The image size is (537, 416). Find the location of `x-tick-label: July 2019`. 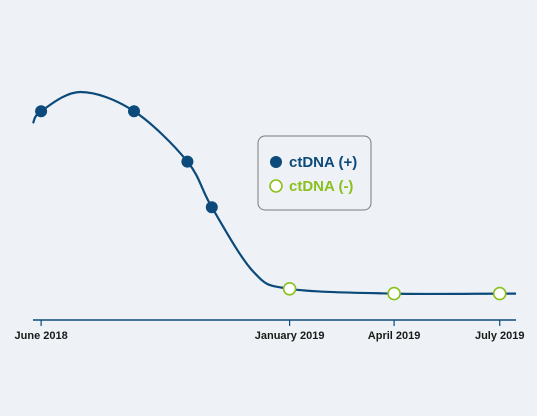

x-tick-label: July 2019 is located at coordinates (500, 336).